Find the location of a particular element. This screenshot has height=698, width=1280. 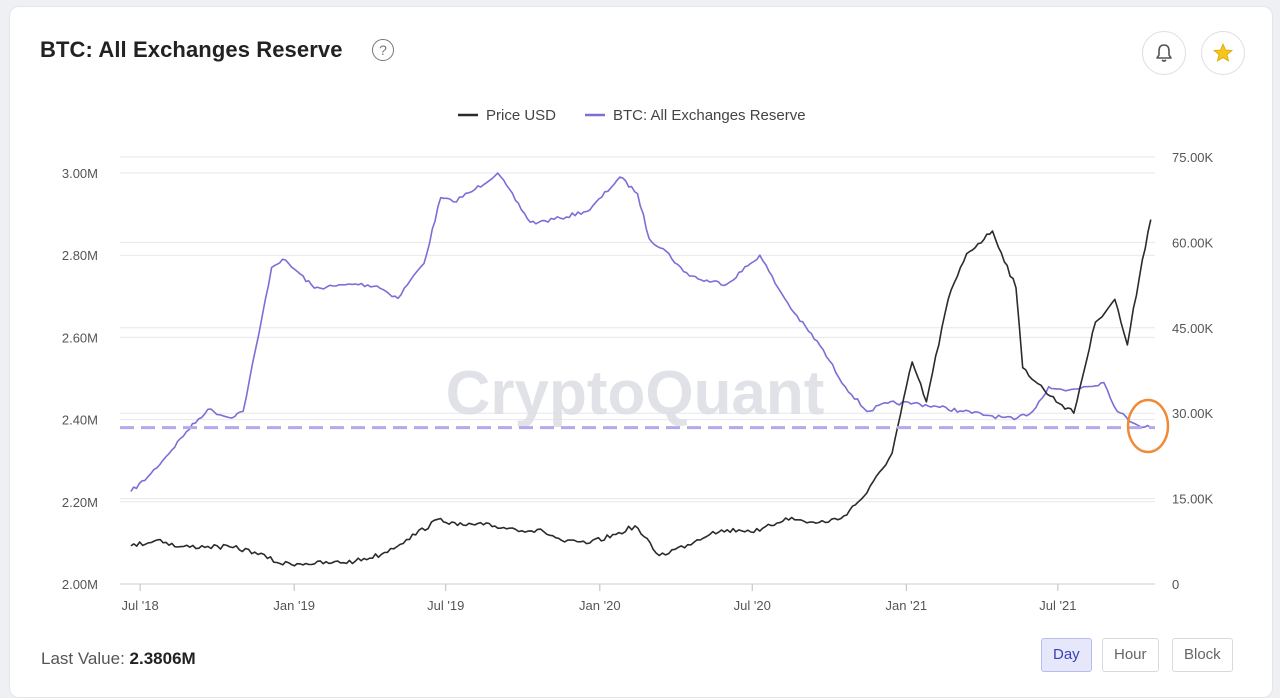

granularity-block-button: Block is located at coordinates (1202, 655).